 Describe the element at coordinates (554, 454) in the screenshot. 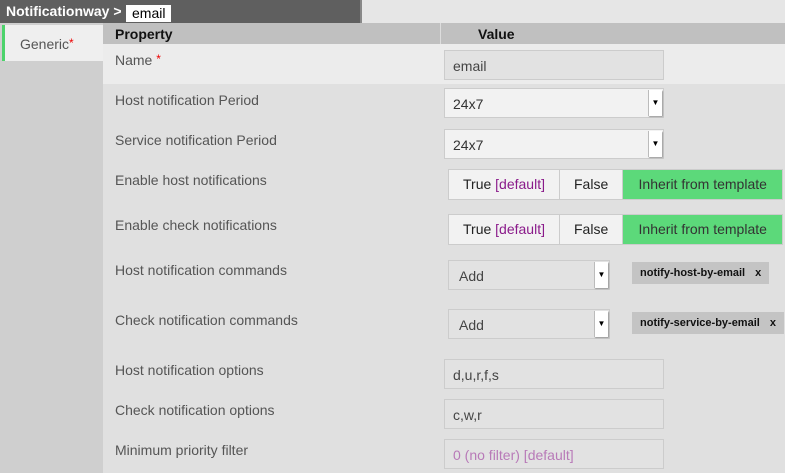

I see `min-priority-input: 0 (no filter) [default]` at that location.